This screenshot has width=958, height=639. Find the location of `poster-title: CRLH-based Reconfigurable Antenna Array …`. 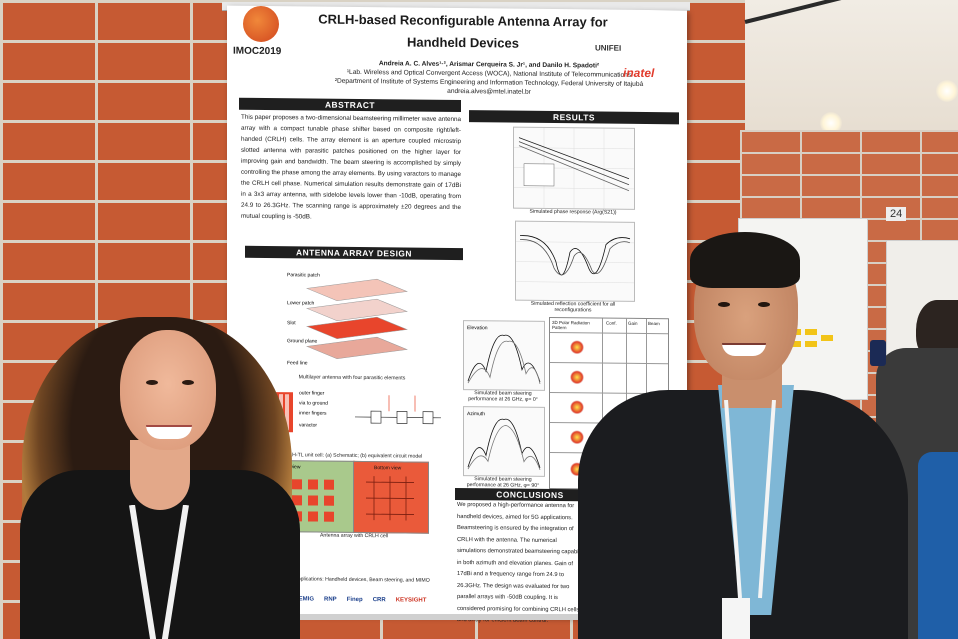

poster-title: CRLH-based Reconfigurable Antenna Array … is located at coordinates (463, 31).